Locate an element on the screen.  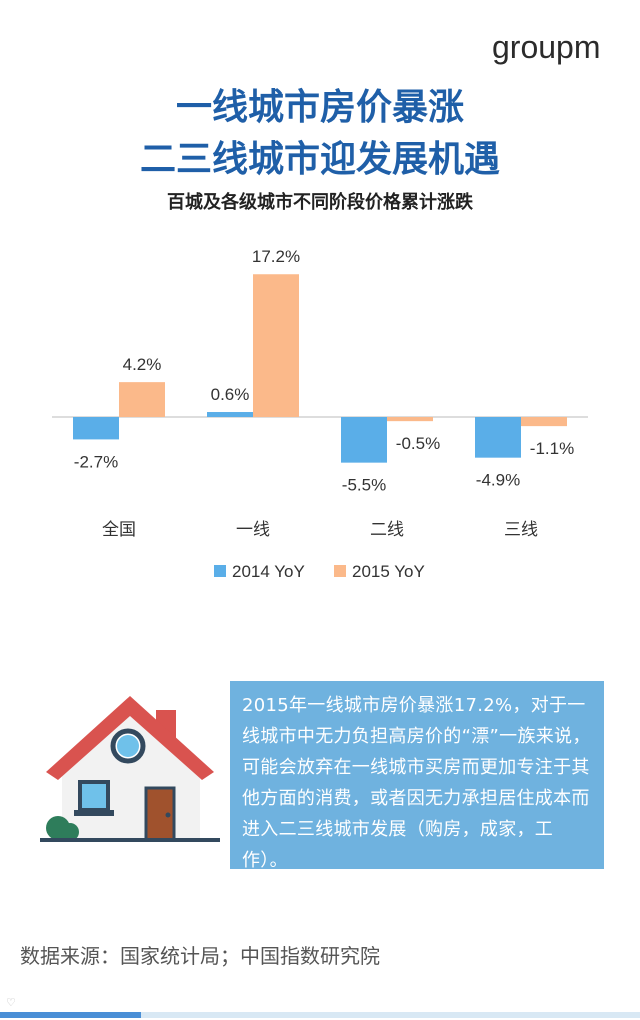
x-tick-label-4: 三线 is located at coordinates (521, 530).